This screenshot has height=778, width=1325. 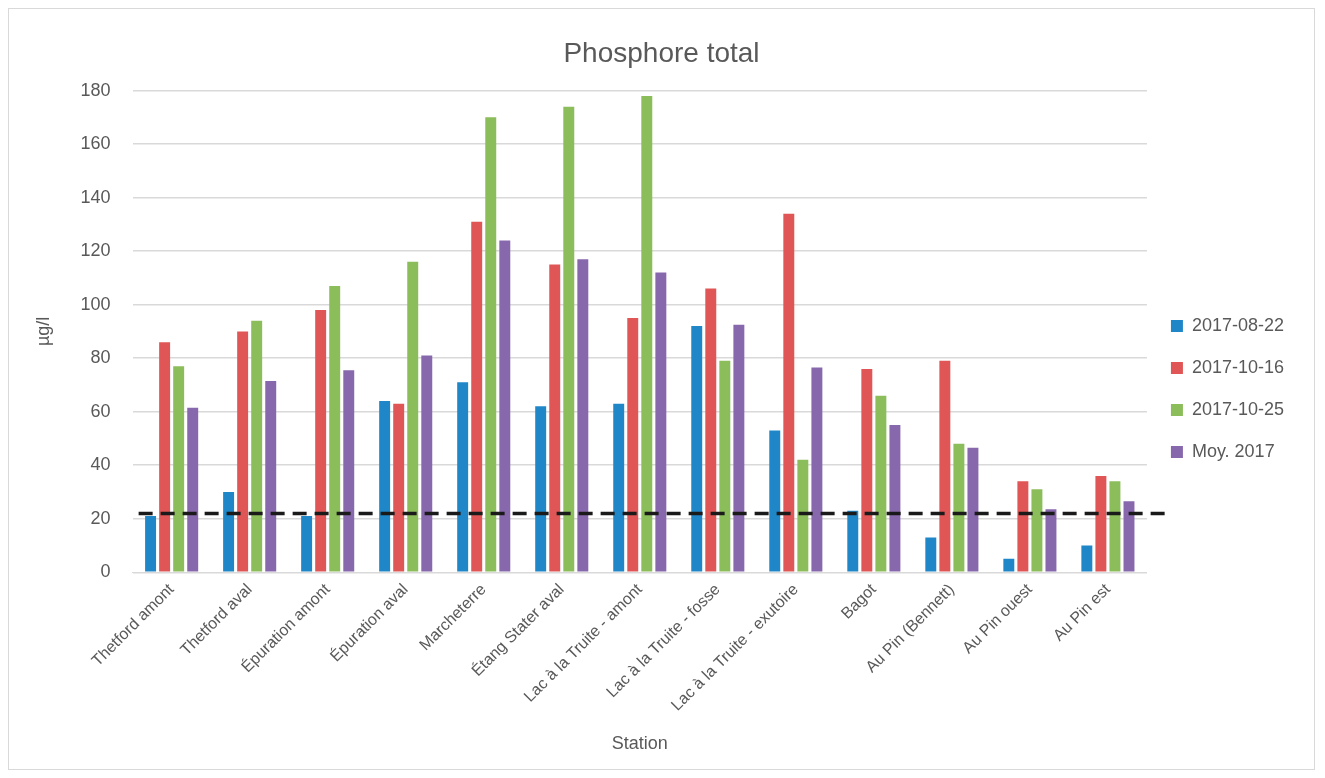 I want to click on chart-title: Phosphore total, so click(x=661, y=52).